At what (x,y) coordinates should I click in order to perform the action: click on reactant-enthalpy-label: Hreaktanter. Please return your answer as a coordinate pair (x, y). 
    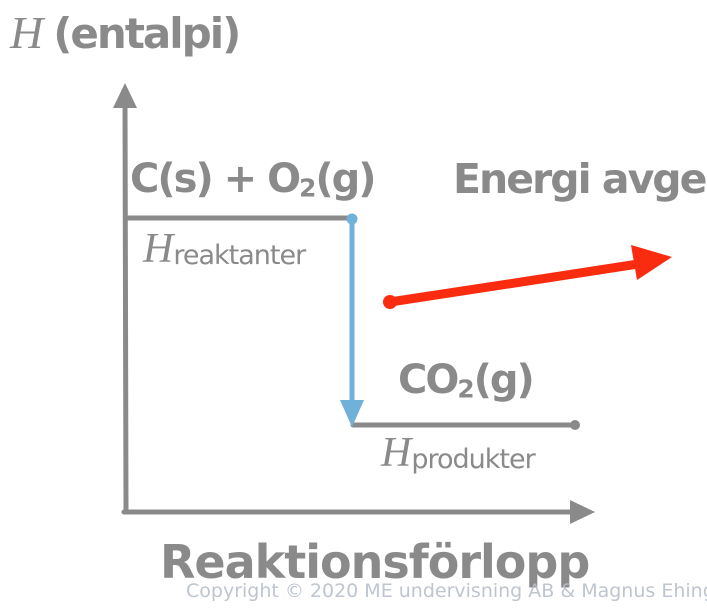
    Looking at the image, I should click on (224, 249).